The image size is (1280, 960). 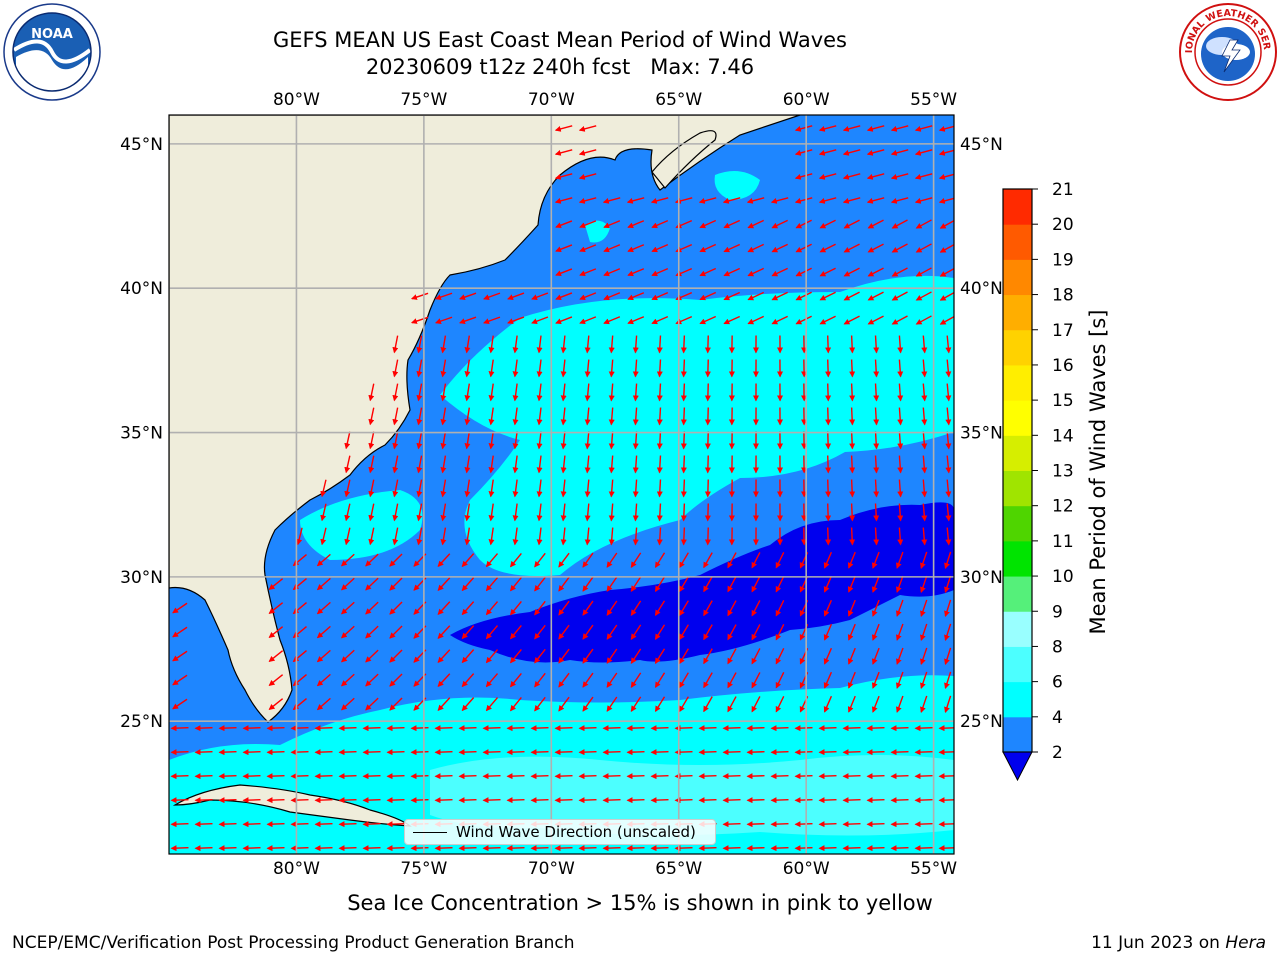 What do you see at coordinates (1063, 190) in the screenshot?
I see `colorbar-tick-label: 21` at bounding box center [1063, 190].